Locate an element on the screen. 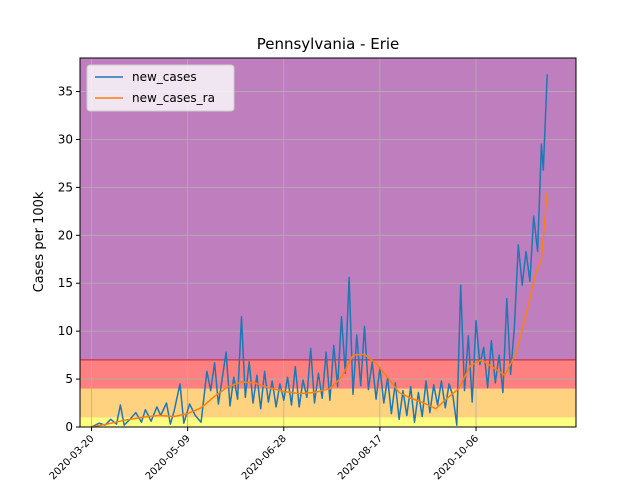 Image resolution: width=640 pixels, height=480 pixels. y-tick-label: 20 is located at coordinates (65, 235).